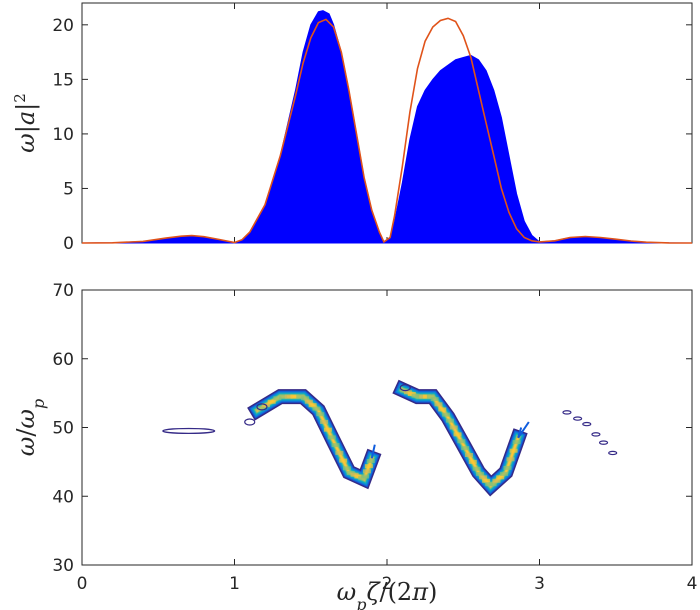 This screenshot has width=700, height=610. Describe the element at coordinates (63, 497) in the screenshot. I see `y-tick-label: 40` at that location.